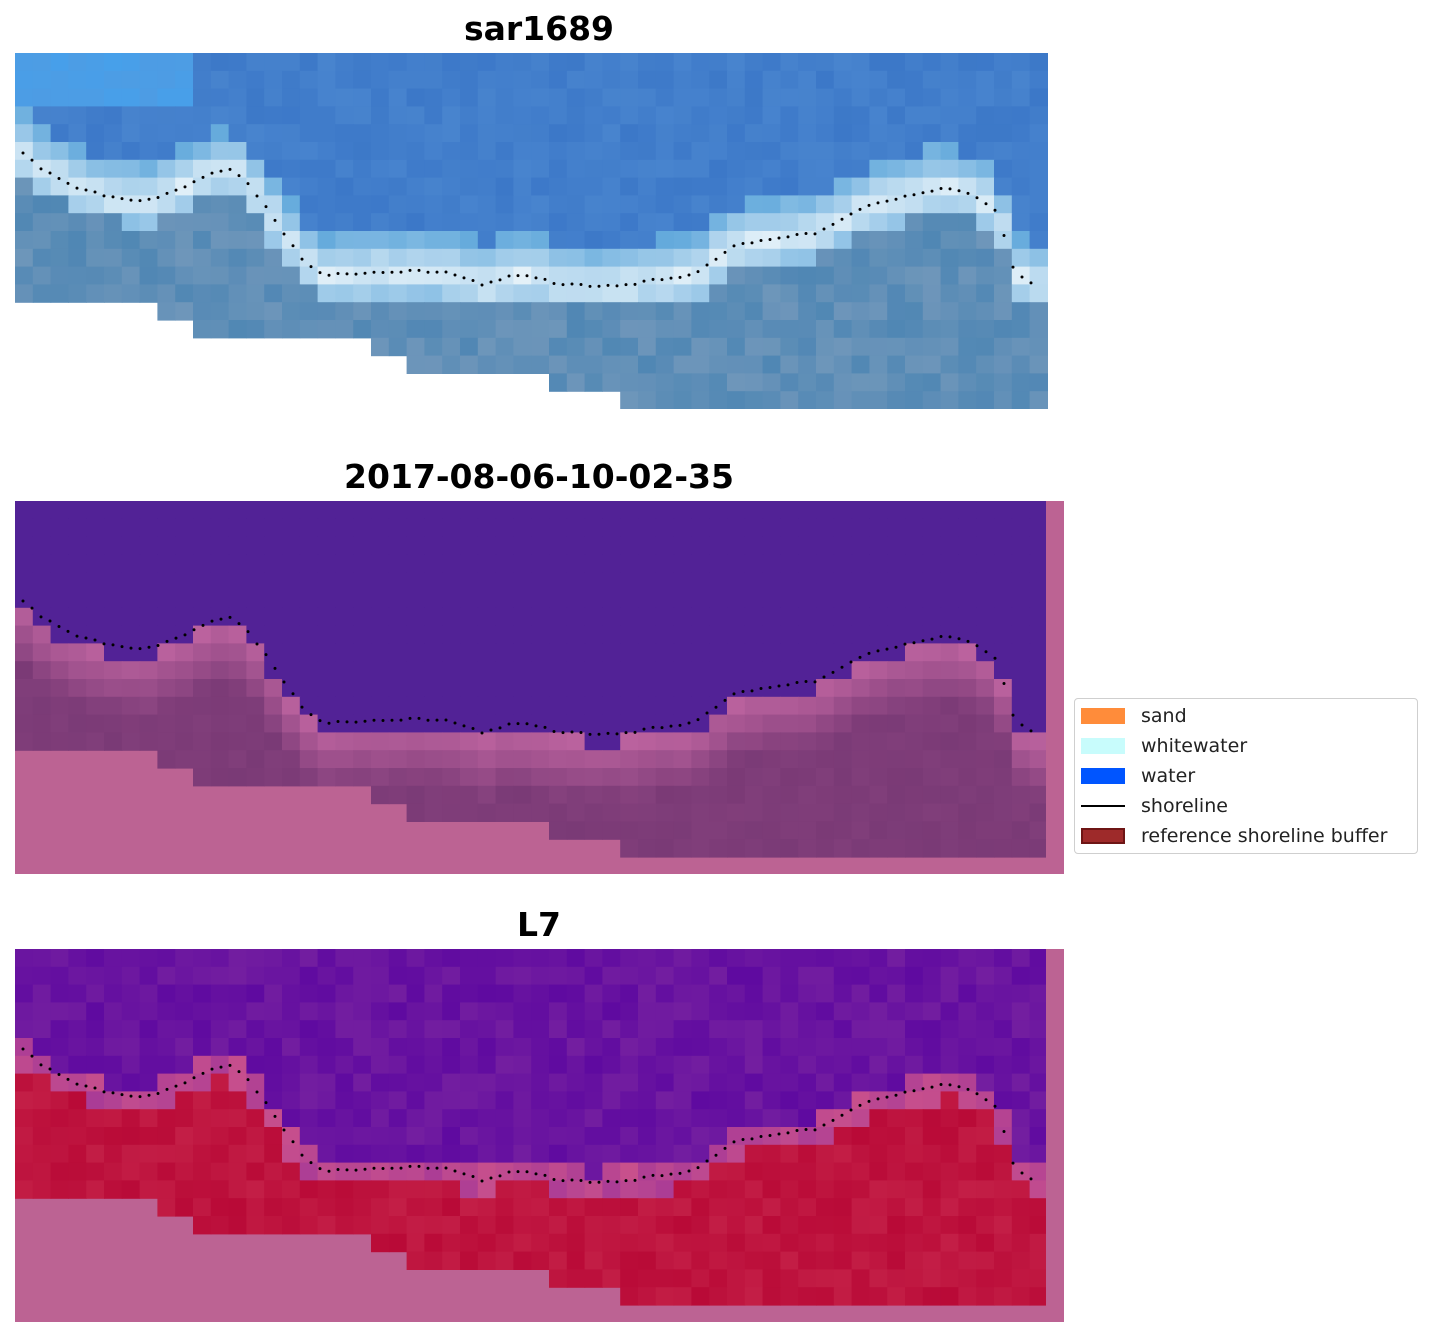 The height and width of the screenshot is (1337, 1435). What do you see at coordinates (1103, 806) in the screenshot?
I see `shoreline-line-swatch` at bounding box center [1103, 806].